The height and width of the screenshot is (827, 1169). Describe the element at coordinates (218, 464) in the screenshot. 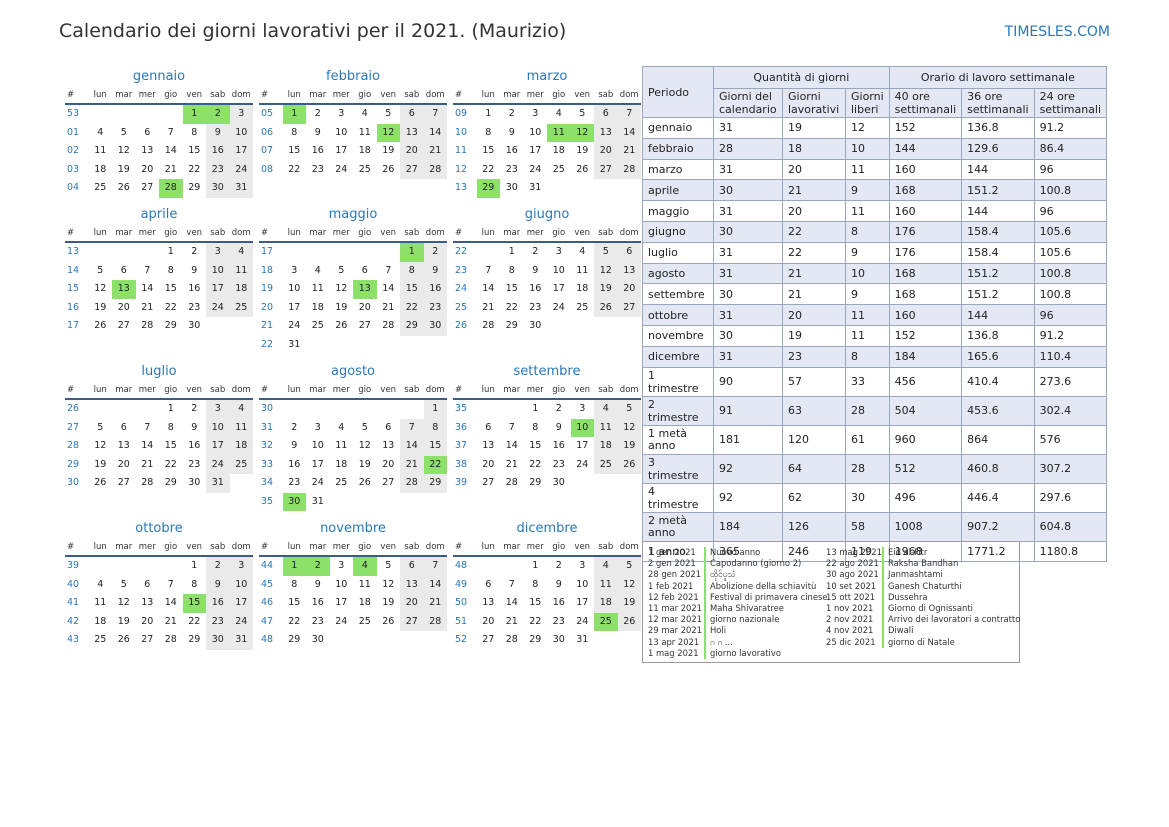

I see `day-cell: 24` at that location.